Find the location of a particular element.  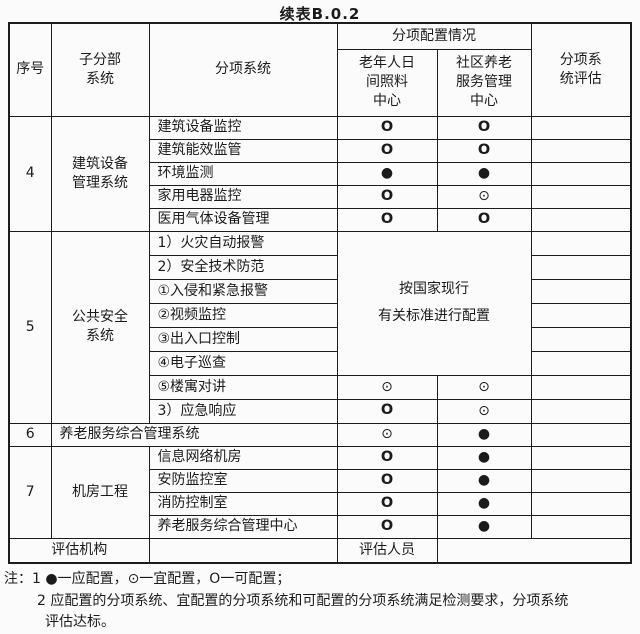

subsystem-cell: ⑤楼寓对讲 is located at coordinates (243, 387).